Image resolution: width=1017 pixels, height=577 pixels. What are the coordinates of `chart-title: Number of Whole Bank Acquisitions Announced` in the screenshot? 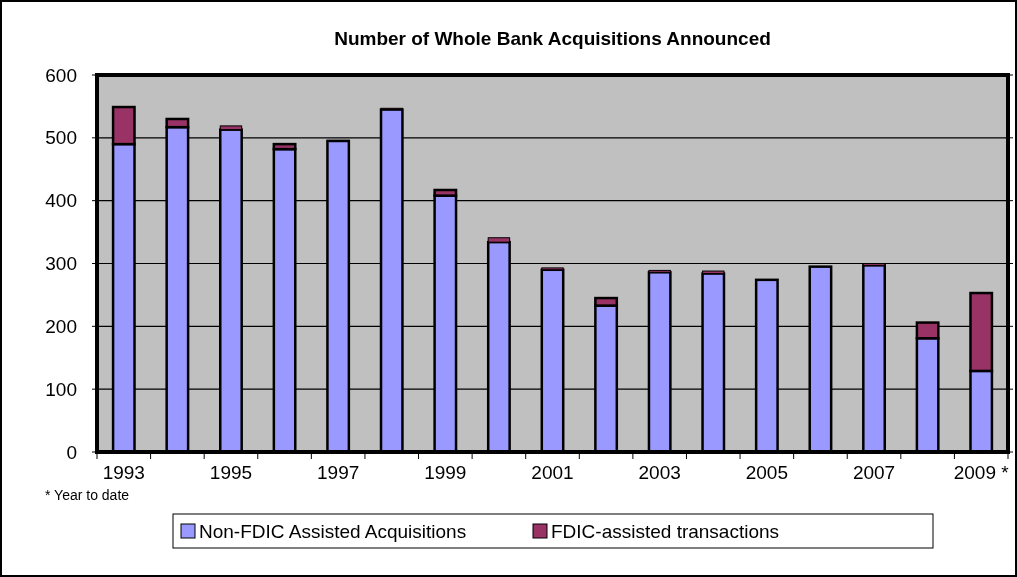 It's located at (552, 38).